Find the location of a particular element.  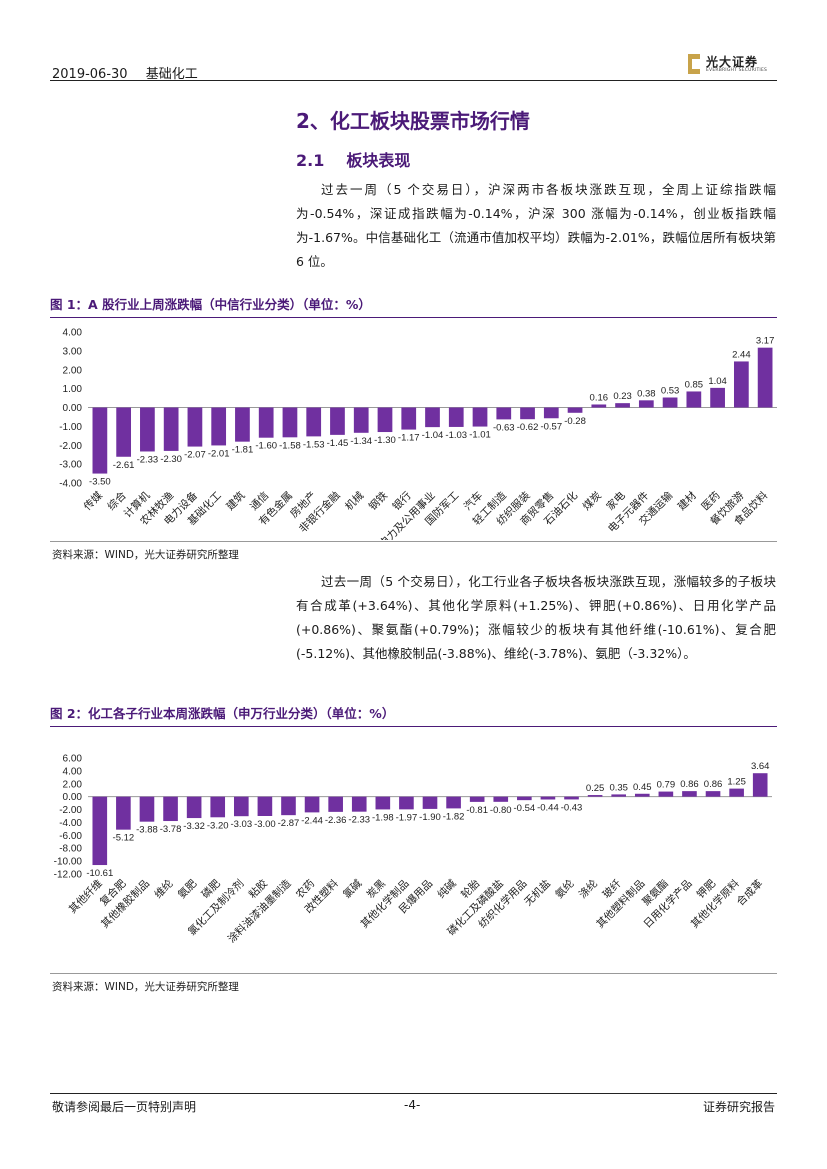

fig2-category-label-21: 涤纶 is located at coordinates (588, 889).